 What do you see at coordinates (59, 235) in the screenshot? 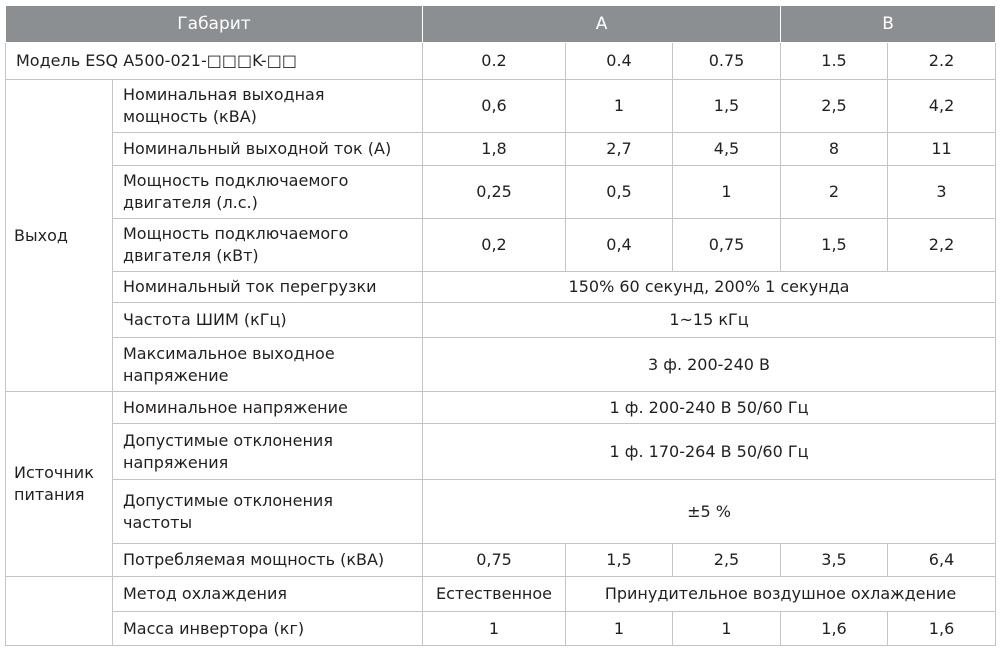
I see `section-title: Выход` at bounding box center [59, 235].